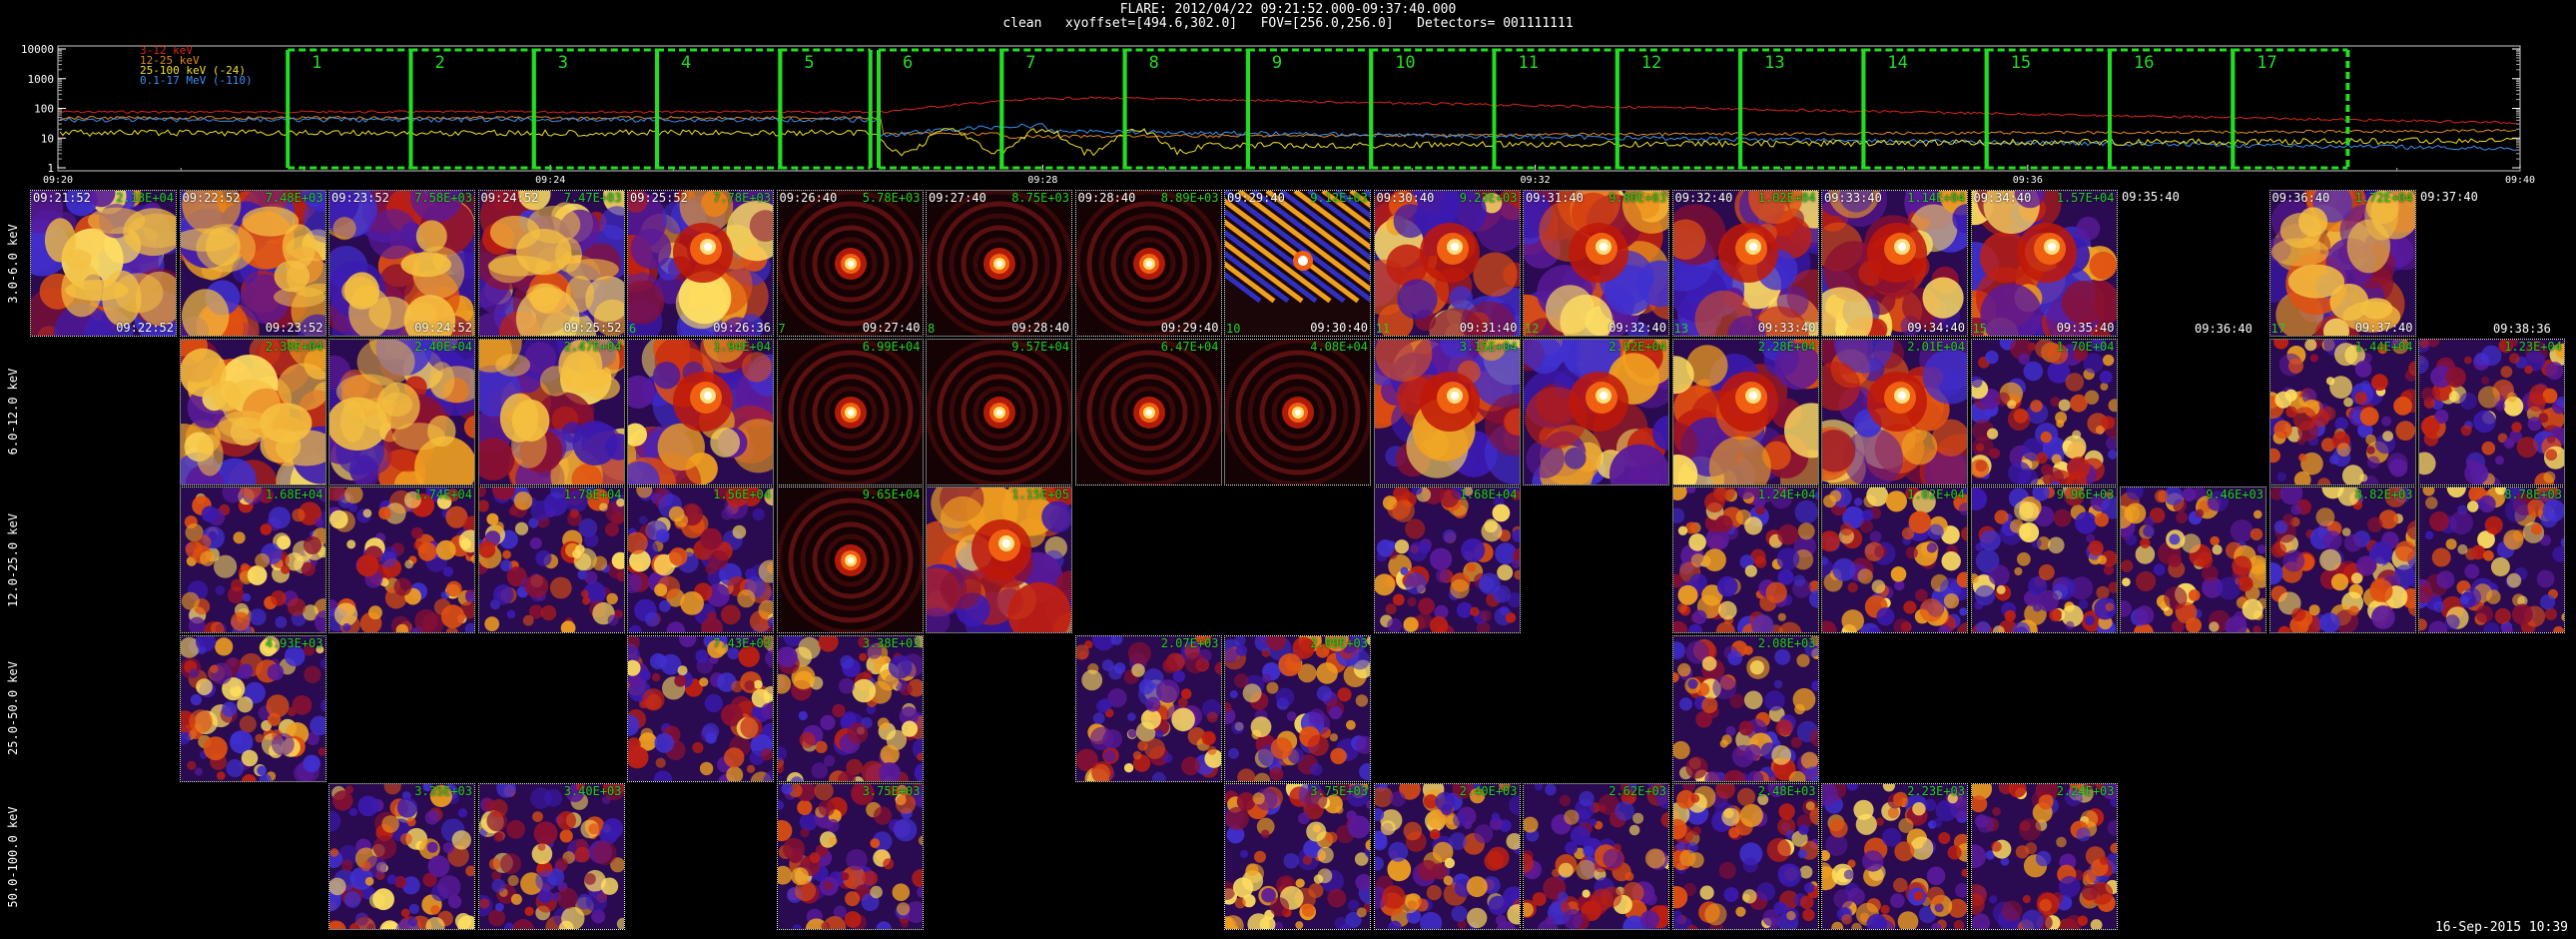 Image resolution: width=2576 pixels, height=939 pixels. I want to click on interval-number-label: 7, so click(782, 329).